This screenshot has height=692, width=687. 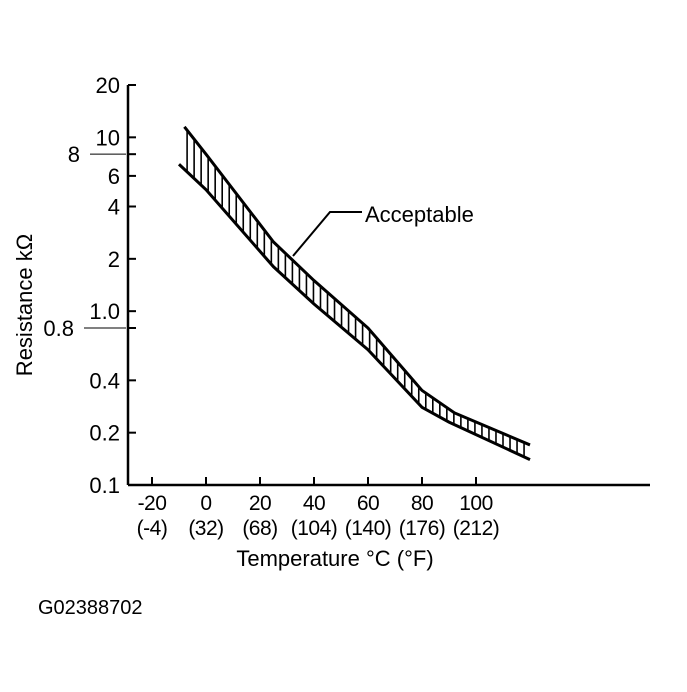 I want to click on x-tick-label-fahrenheit: (-4), so click(x=152, y=528).